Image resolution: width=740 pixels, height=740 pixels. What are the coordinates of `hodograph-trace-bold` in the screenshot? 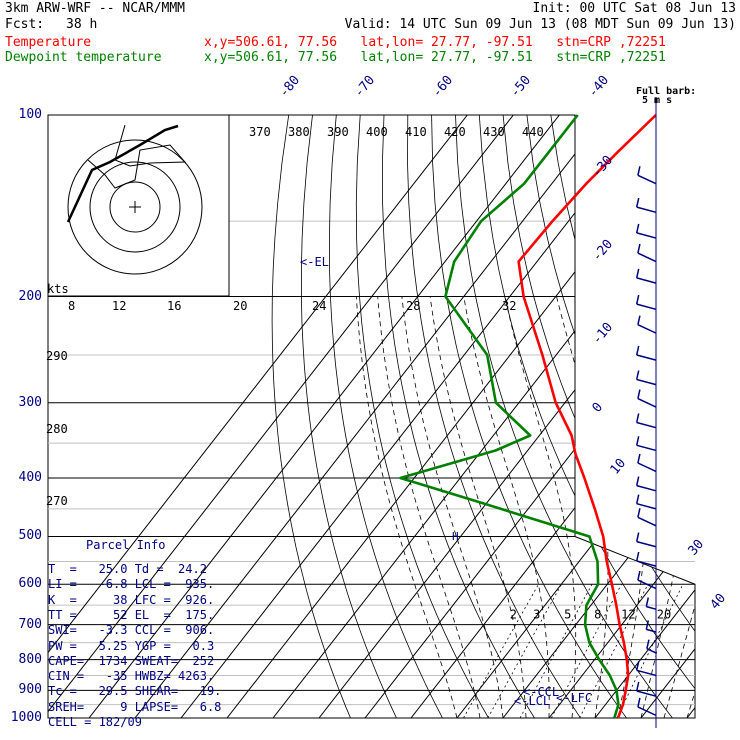 It's located at (122, 173).